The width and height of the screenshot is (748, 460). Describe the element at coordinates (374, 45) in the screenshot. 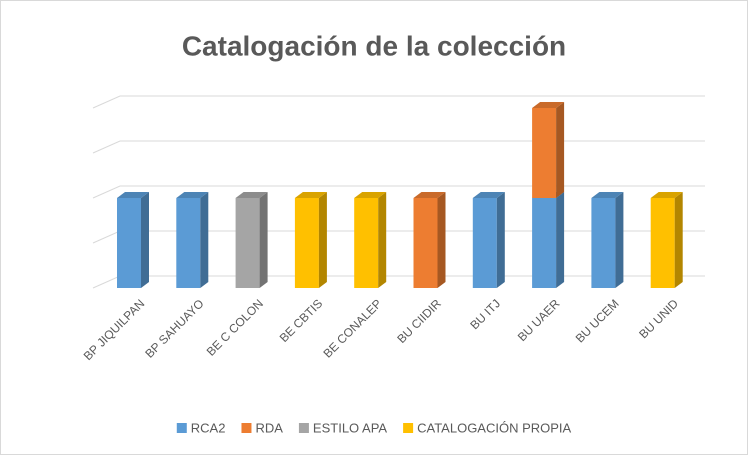

I see `chart-title: Catalogación de la colección` at that location.